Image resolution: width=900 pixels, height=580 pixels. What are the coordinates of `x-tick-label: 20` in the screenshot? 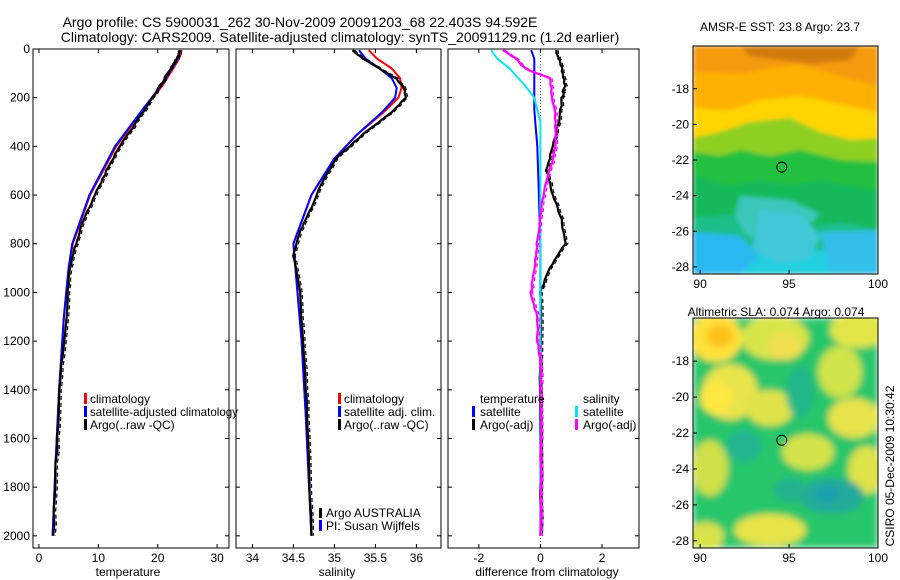 It's located at (158, 558).